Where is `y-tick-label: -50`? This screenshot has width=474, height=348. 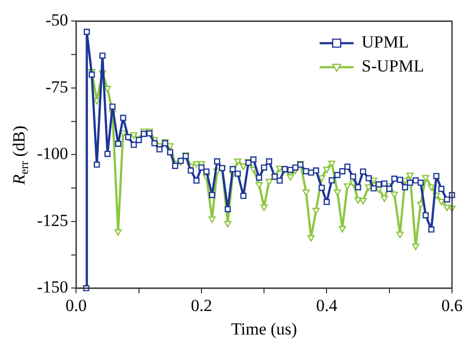 y-tick-label: -50 is located at coordinates (56, 20).